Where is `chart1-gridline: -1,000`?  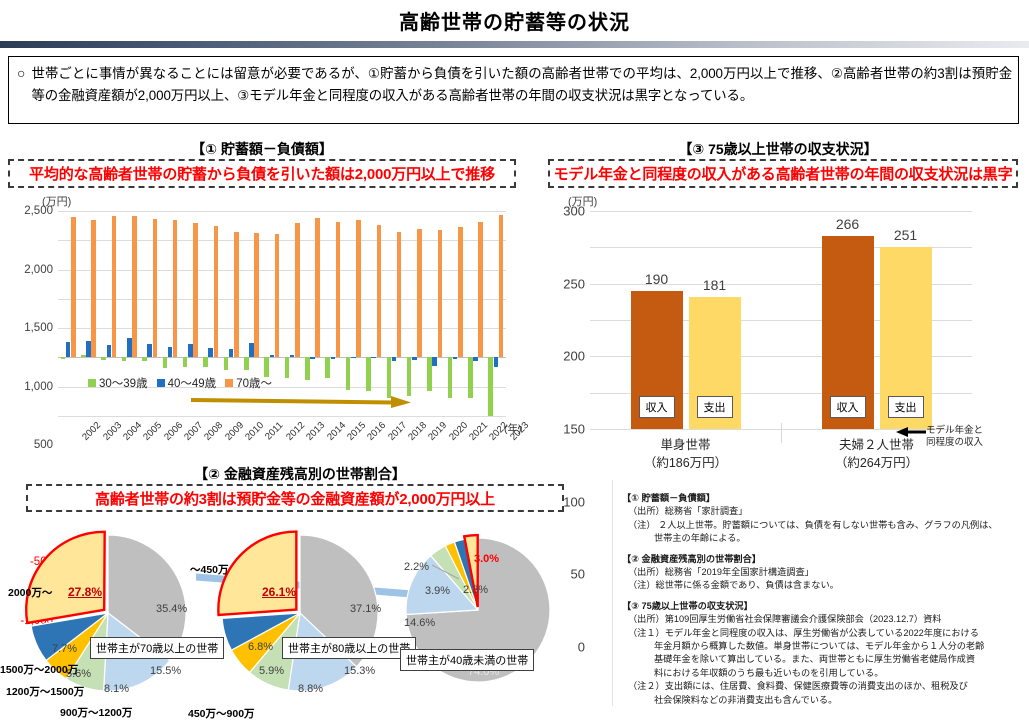 chart1-gridline: -1,000 is located at coordinates (263, 521).